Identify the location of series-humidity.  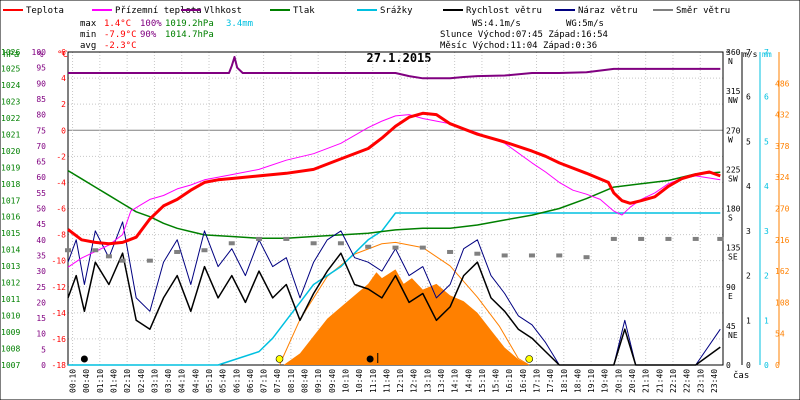
(394, 68).